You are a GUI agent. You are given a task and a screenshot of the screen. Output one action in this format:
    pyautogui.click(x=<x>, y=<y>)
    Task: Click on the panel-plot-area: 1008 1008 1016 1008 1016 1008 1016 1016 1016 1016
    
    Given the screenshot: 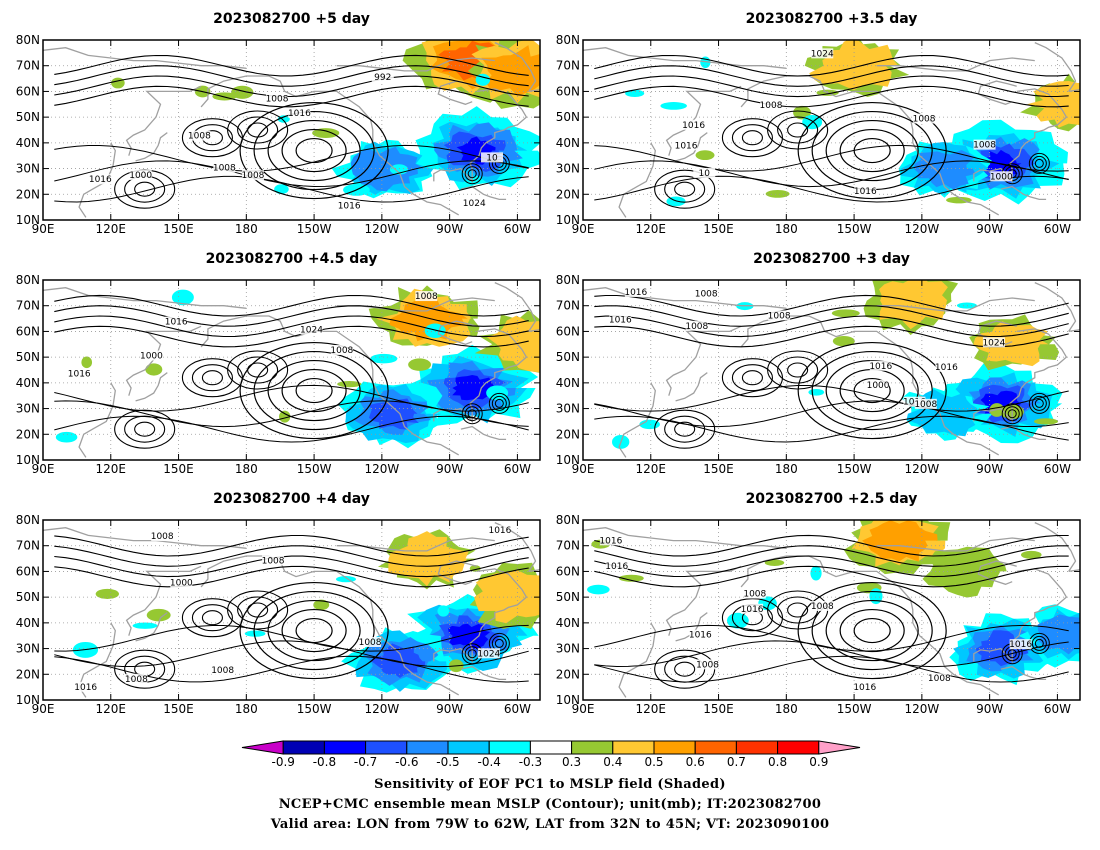 What is the action you would take?
    pyautogui.click(x=831, y=610)
    